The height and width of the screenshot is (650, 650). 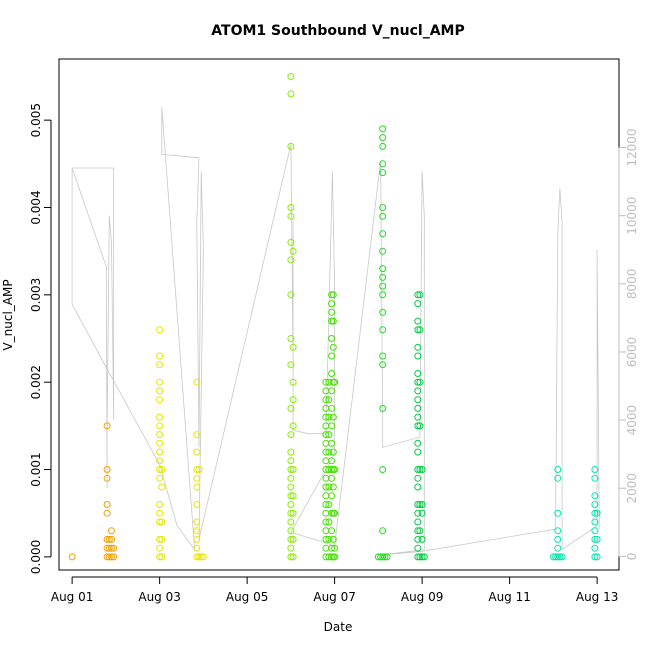 What do you see at coordinates (36, 382) in the screenshot?
I see `y-tick-label: 0.002` at bounding box center [36, 382].